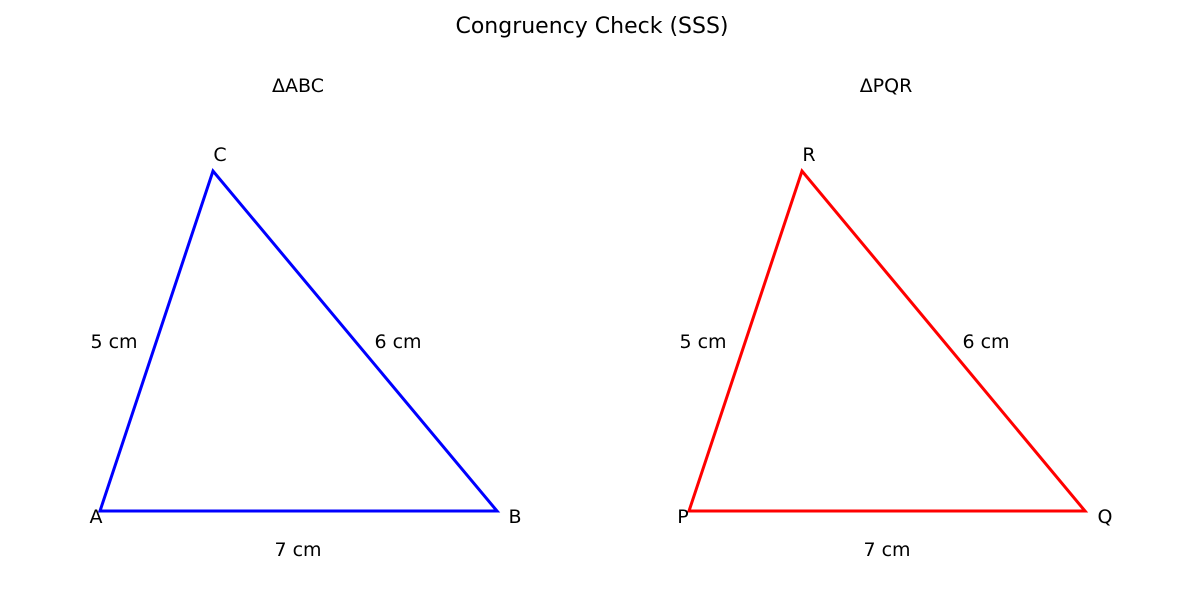 This screenshot has width=1185, height=595. I want to click on vertex-q-label: Q, so click(1105, 517).